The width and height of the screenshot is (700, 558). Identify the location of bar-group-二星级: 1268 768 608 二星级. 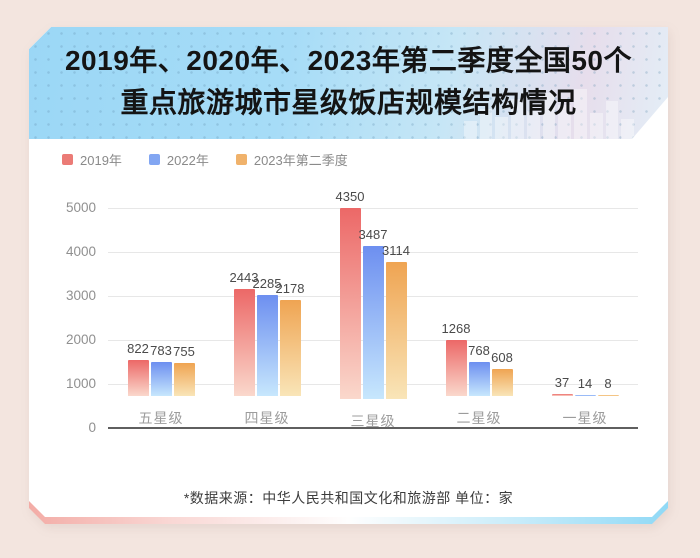
(479, 318).